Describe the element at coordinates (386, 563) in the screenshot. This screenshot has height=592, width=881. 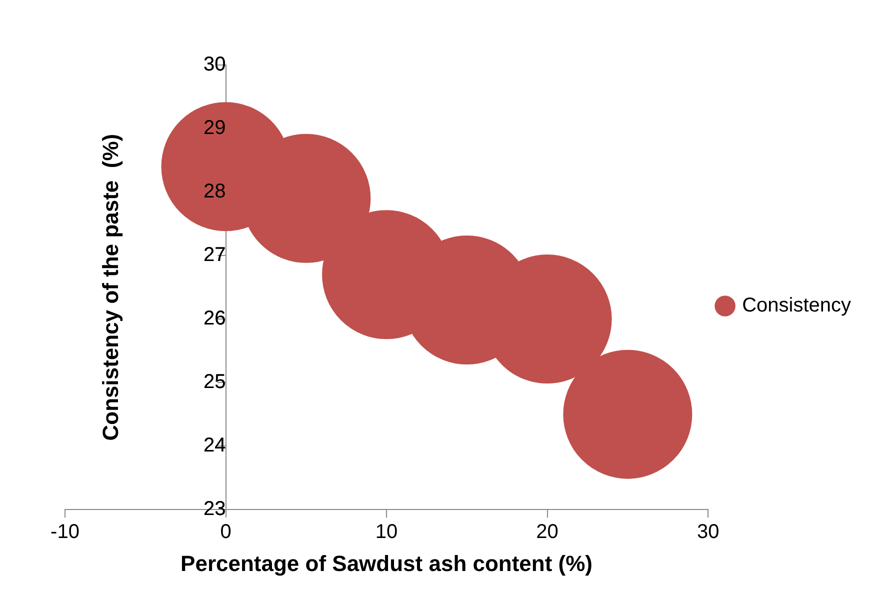
I see `x-axis-title: Percentage of Sawdust ash content (%)` at that location.